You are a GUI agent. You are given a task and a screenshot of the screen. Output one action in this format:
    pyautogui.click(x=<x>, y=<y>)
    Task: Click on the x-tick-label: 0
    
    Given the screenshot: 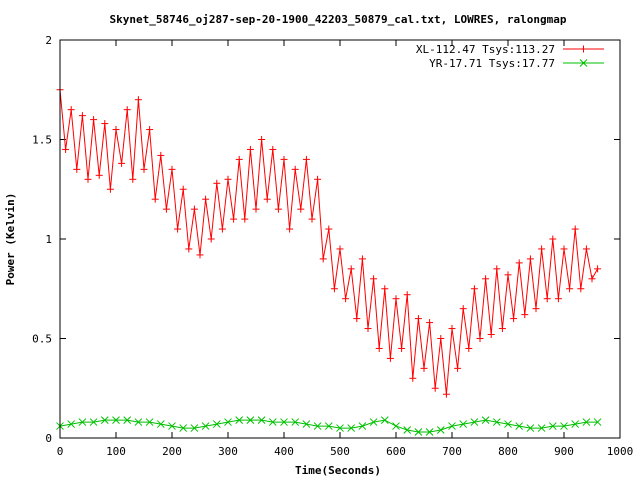 What is the action you would take?
    pyautogui.click(x=60, y=451)
    